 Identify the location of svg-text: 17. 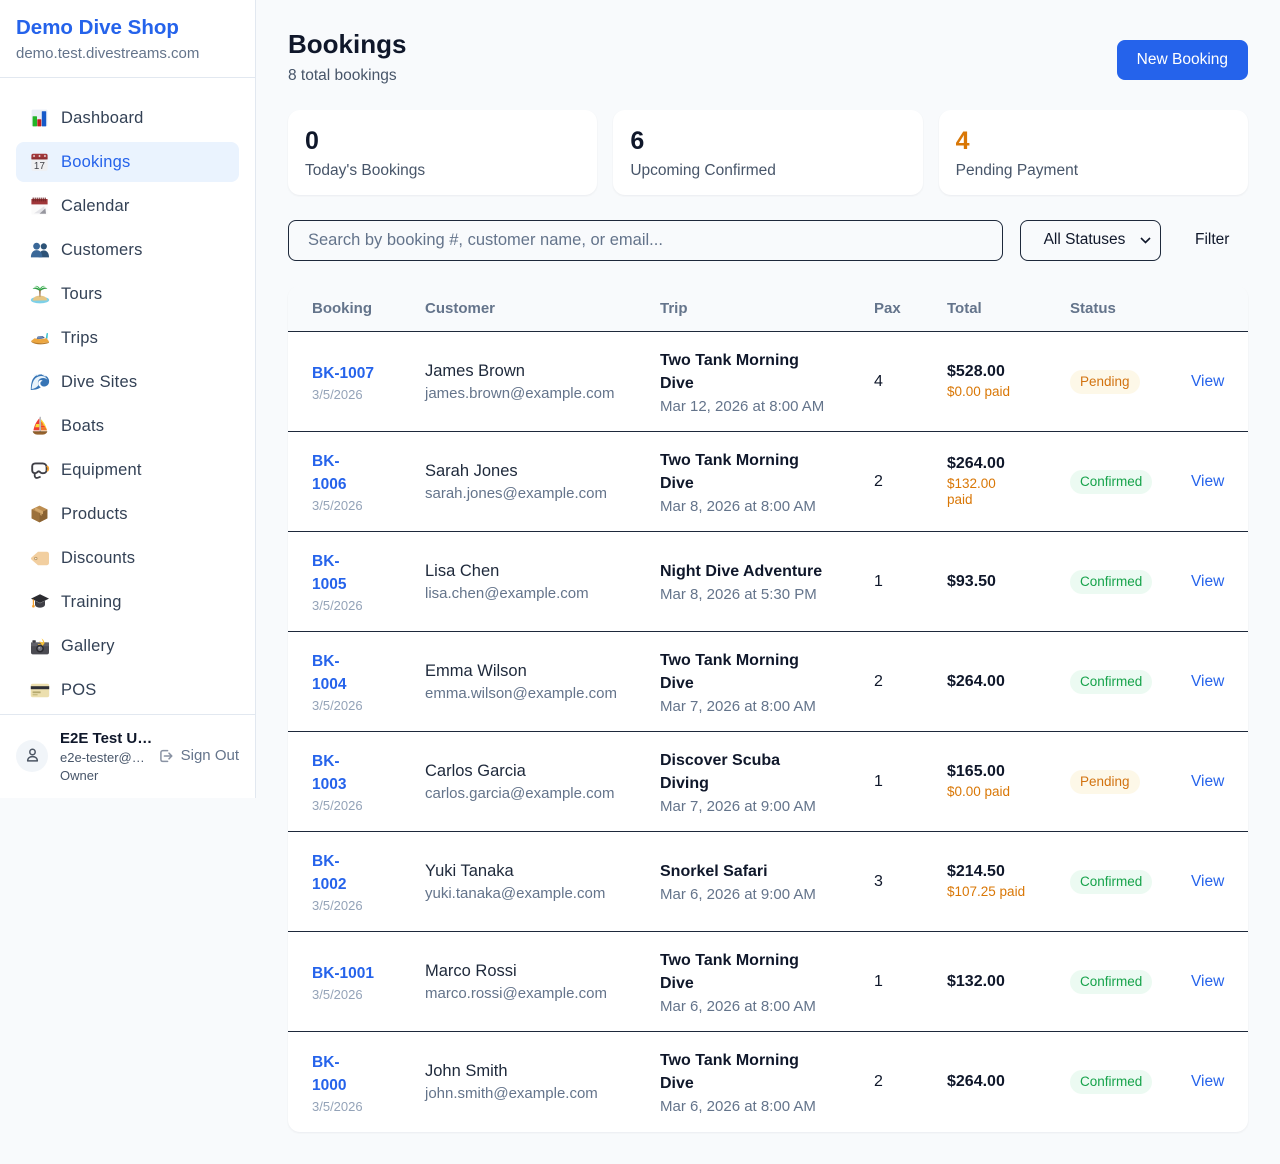
(39, 166).